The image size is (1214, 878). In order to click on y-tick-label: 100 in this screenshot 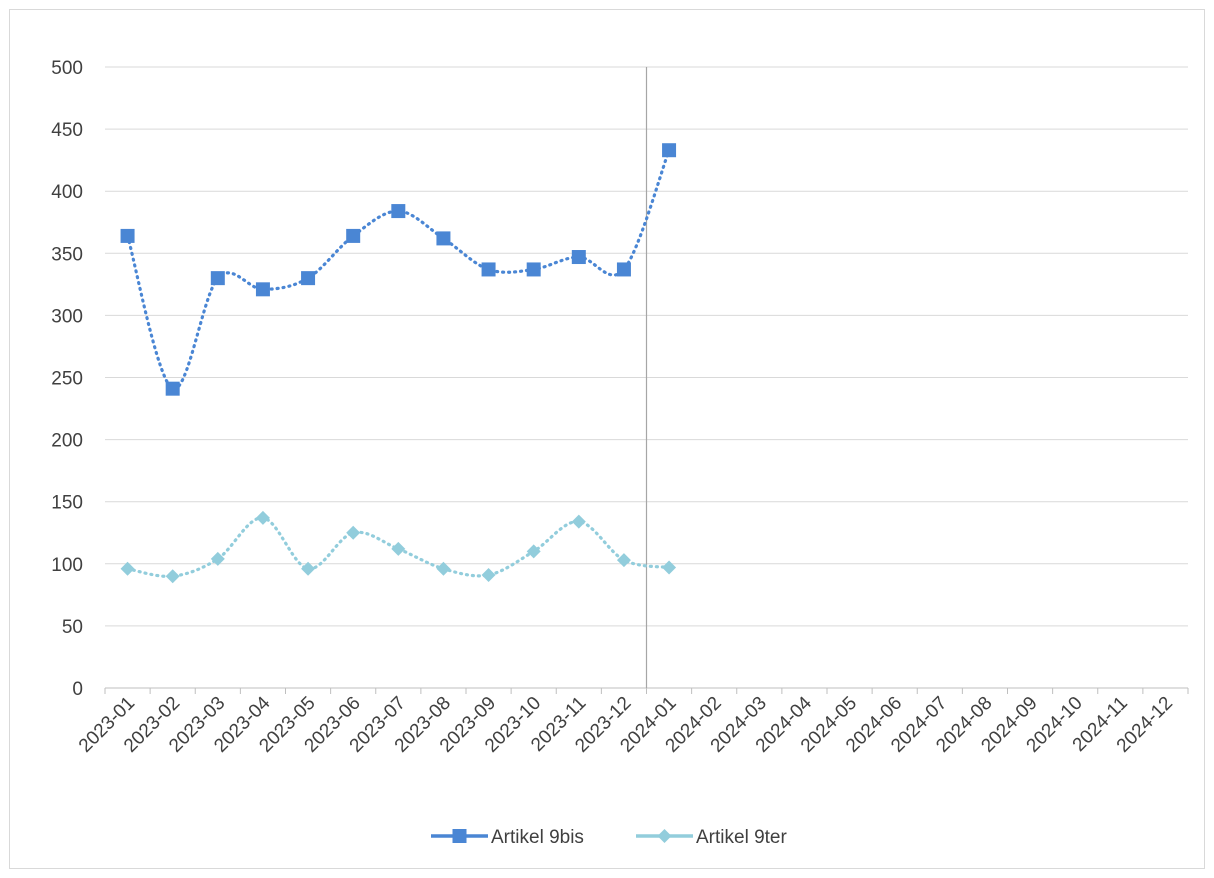, I will do `click(67, 565)`.